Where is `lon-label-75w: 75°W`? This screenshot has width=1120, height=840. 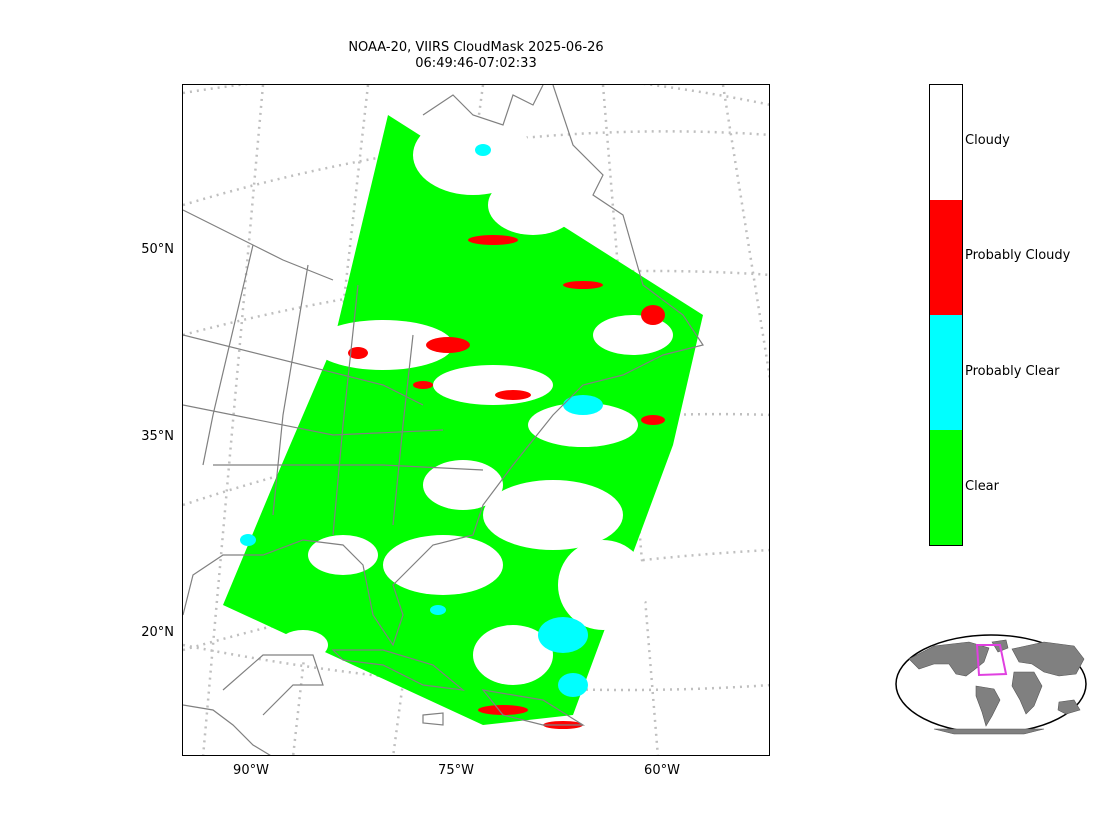
lon-label-75w: 75°W is located at coordinates (456, 770).